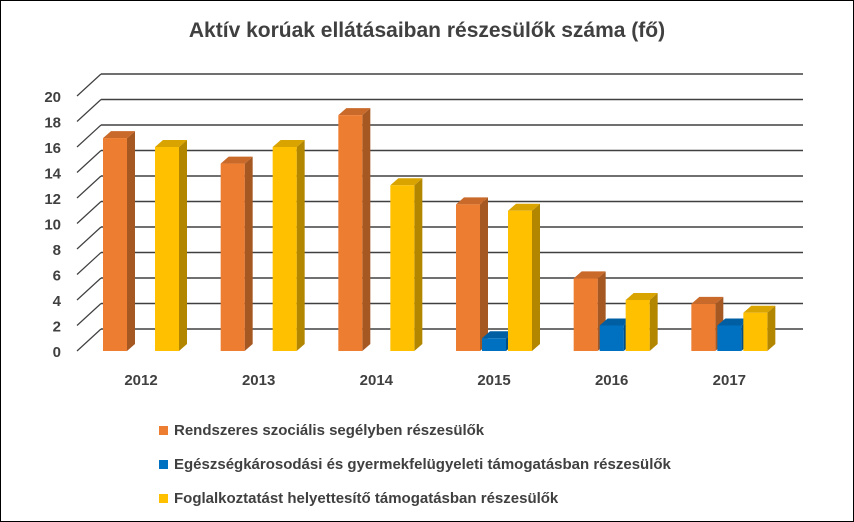 Image resolution: width=854 pixels, height=522 pixels. Describe the element at coordinates (52, 199) in the screenshot. I see `y-tick-label: 12` at that location.